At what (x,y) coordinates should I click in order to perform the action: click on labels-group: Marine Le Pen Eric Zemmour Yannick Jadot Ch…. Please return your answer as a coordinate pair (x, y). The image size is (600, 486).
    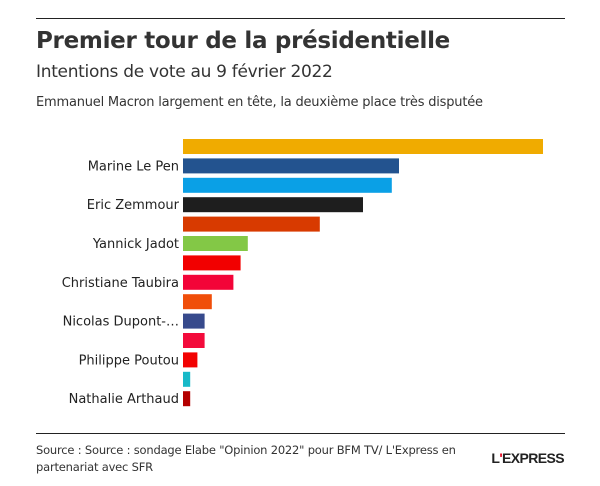
    Looking at the image, I should click on (121, 283).